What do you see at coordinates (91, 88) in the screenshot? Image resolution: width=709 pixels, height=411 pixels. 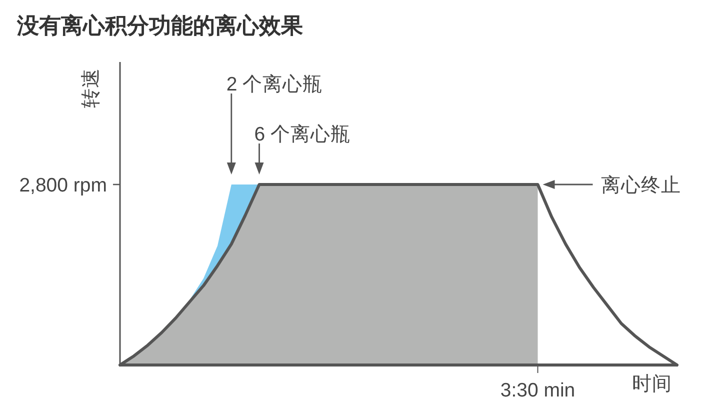 I see `y-axis-title: 转速` at bounding box center [91, 88].